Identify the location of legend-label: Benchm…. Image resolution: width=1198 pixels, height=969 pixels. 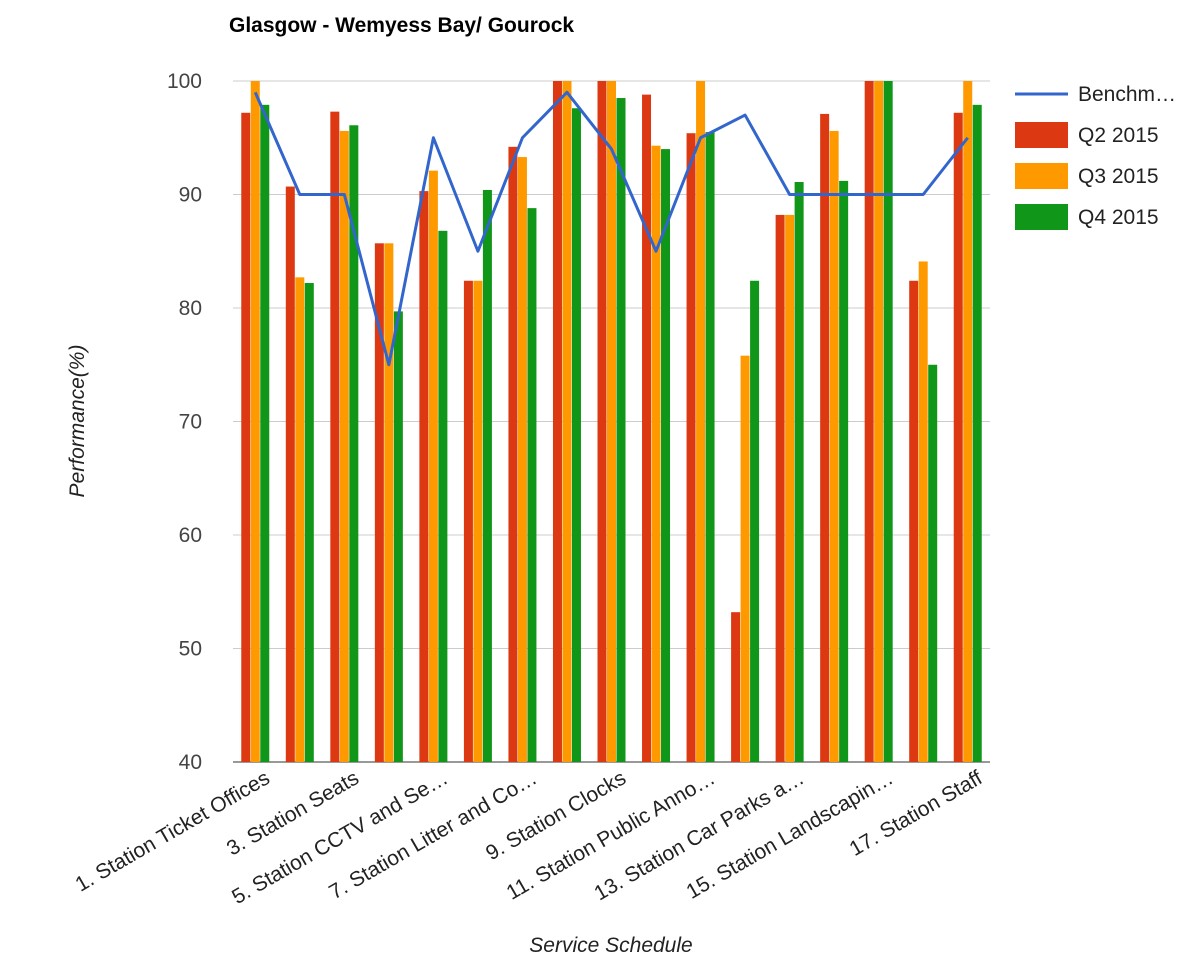
(1127, 94).